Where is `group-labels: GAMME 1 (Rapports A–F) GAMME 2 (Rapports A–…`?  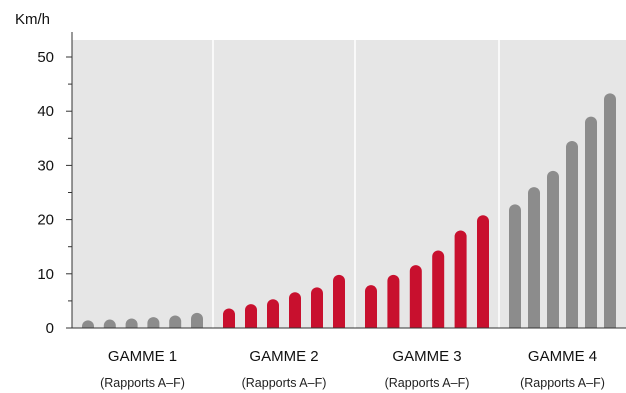
group-labels: GAMME 1 (Rapports A–F) GAMME 2 (Rapports A–… is located at coordinates (352, 369).